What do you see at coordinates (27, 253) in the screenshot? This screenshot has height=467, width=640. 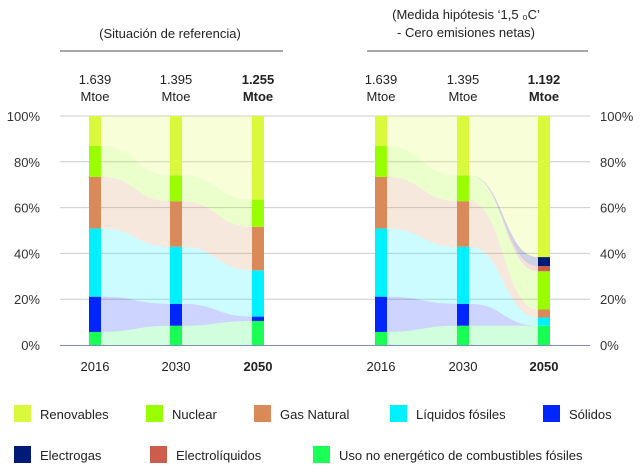 I see `y-tick-label-left: 40%` at bounding box center [27, 253].